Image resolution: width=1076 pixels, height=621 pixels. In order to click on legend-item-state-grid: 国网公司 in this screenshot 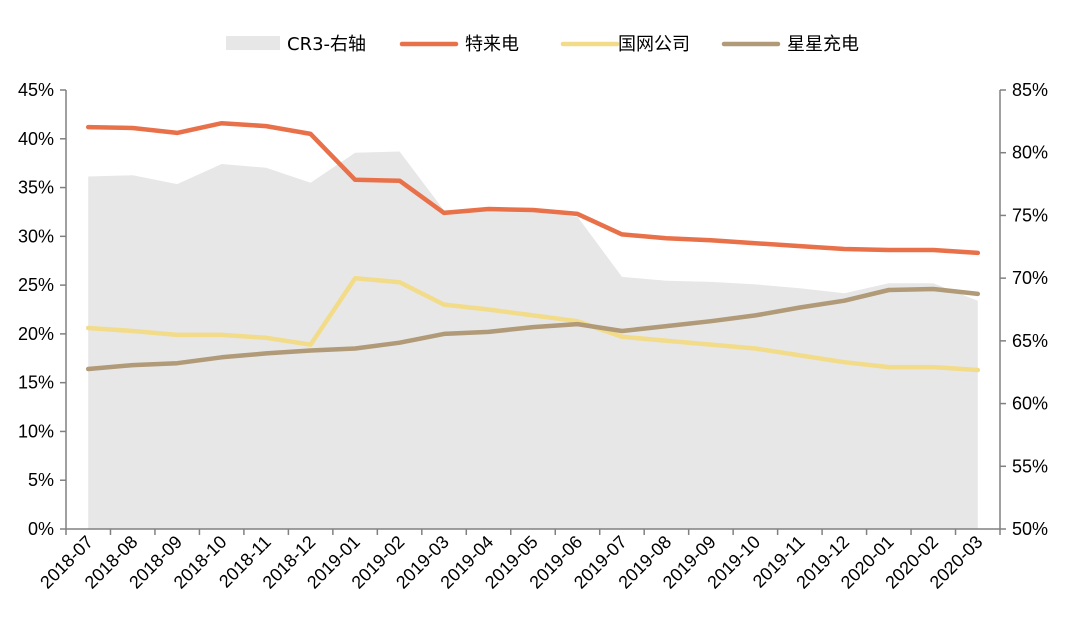, I will do `click(625, 44)`.